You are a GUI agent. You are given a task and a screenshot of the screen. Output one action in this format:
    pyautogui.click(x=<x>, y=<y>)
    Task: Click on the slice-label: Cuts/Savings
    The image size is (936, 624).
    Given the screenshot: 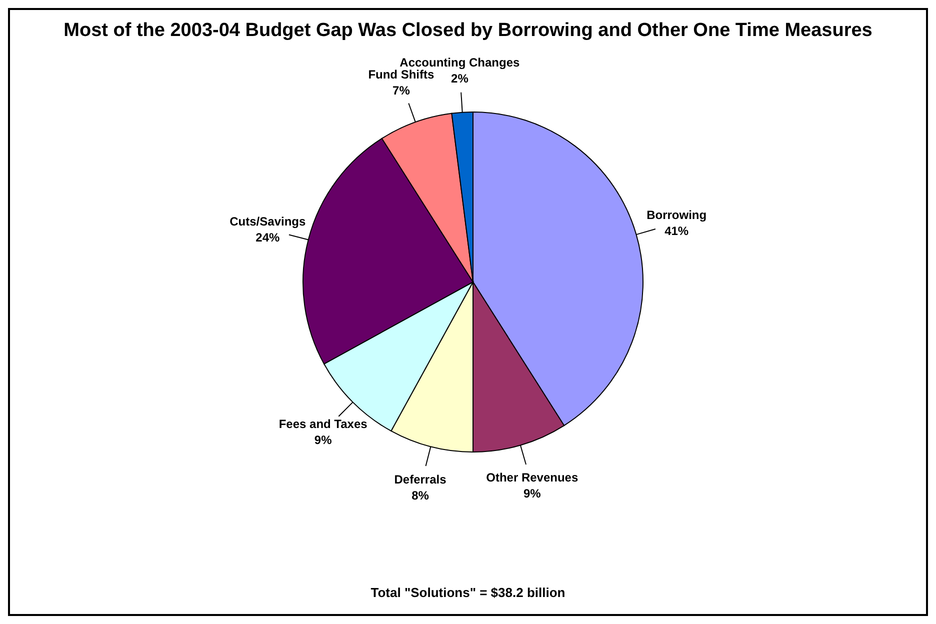 What is the action you would take?
    pyautogui.click(x=268, y=221)
    